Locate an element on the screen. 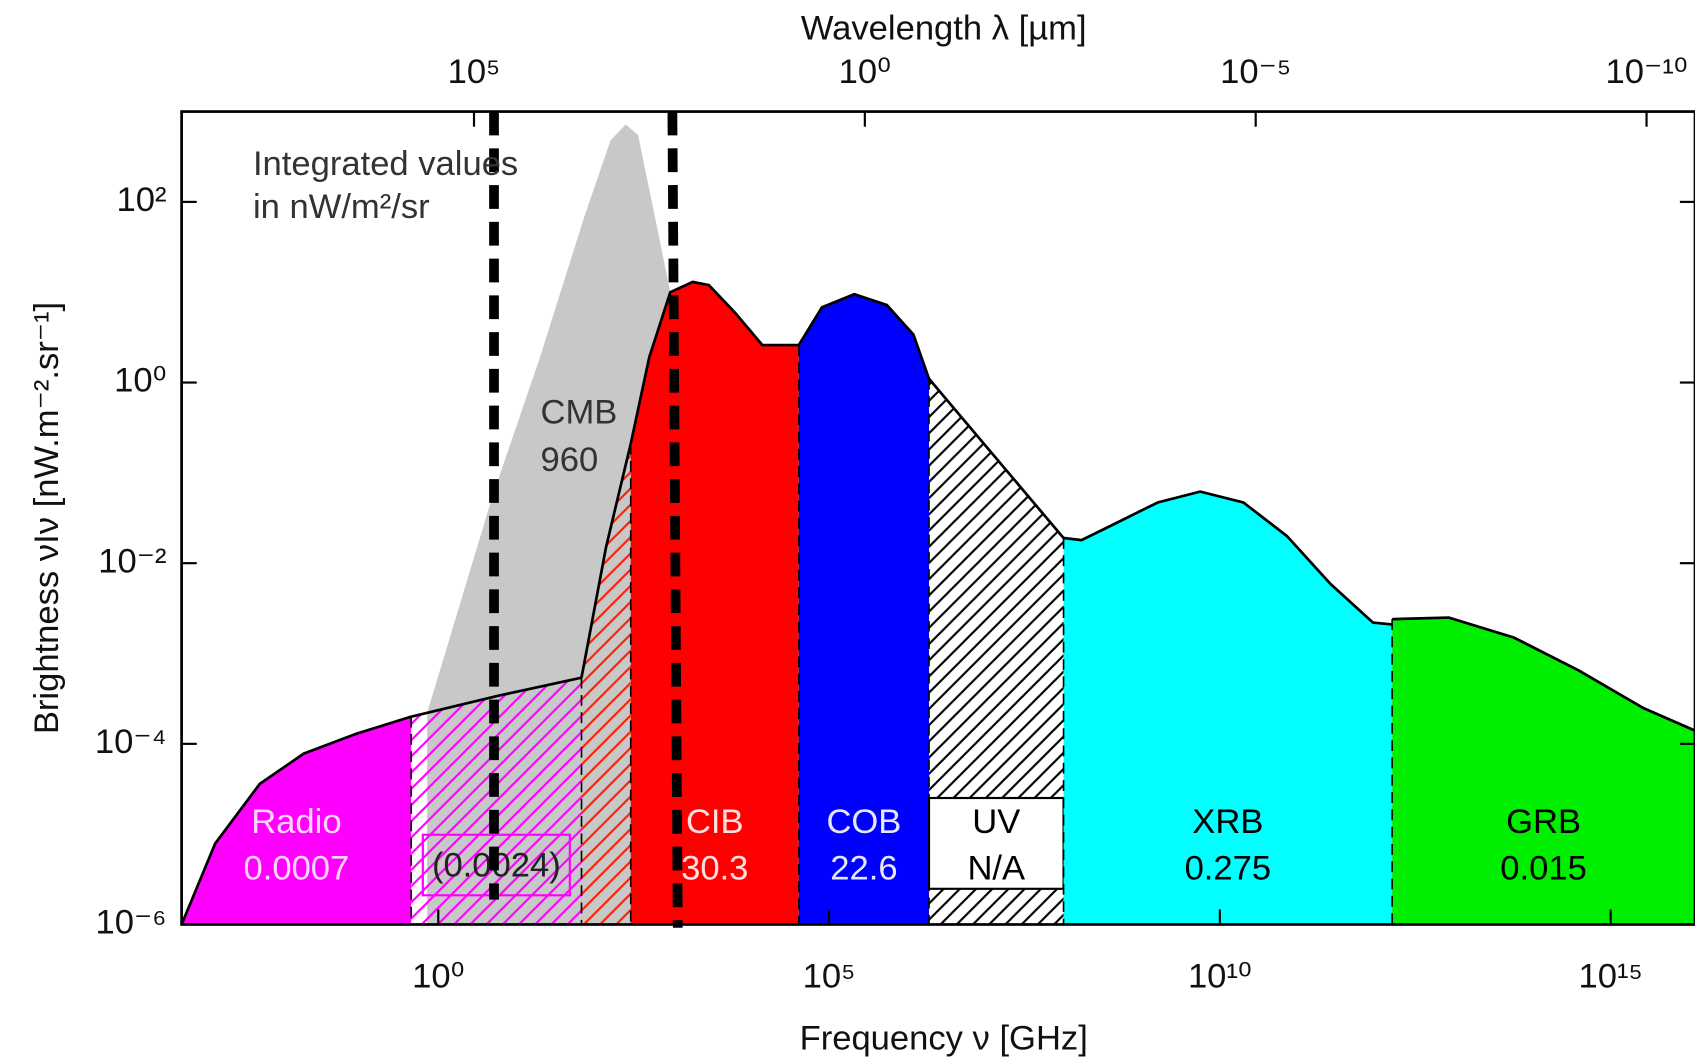 Image resolution: width=1695 pixels, height=1062 pixels. band-name: GRB is located at coordinates (1543, 822).